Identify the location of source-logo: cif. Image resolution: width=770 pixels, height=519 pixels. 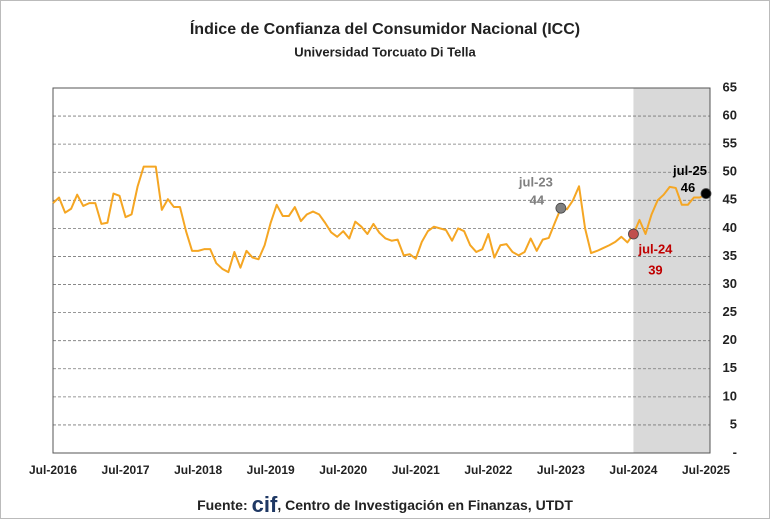
(265, 504).